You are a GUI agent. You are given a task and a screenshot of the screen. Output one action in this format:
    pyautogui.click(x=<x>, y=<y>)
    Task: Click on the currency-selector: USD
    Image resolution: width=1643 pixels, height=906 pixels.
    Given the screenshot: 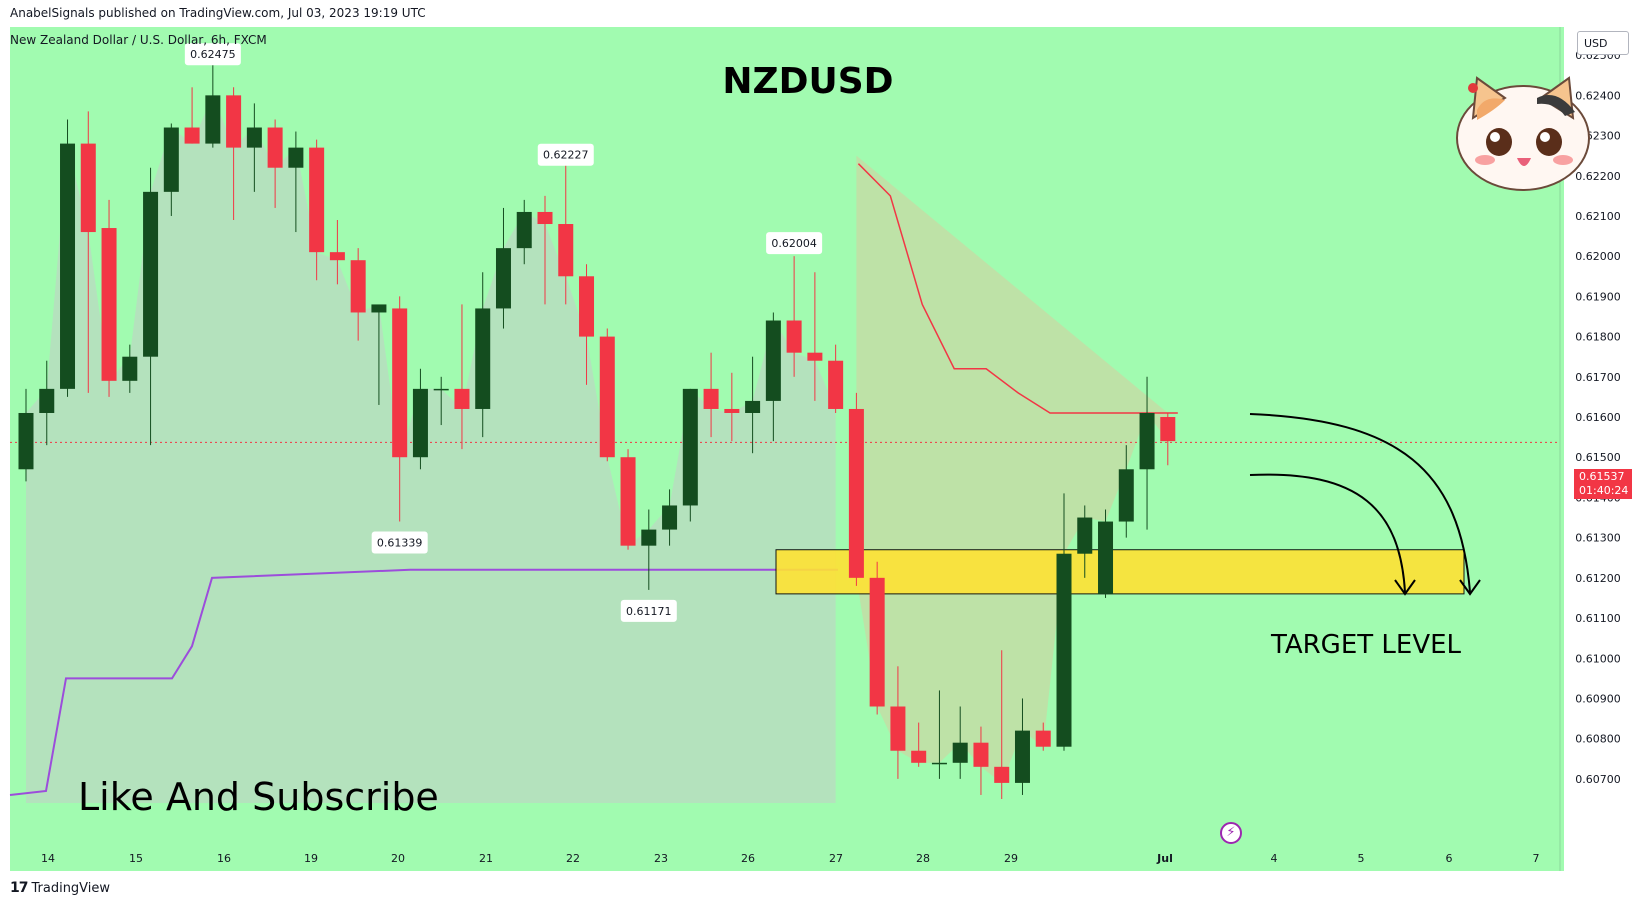 What is the action you would take?
    pyautogui.click(x=1603, y=43)
    